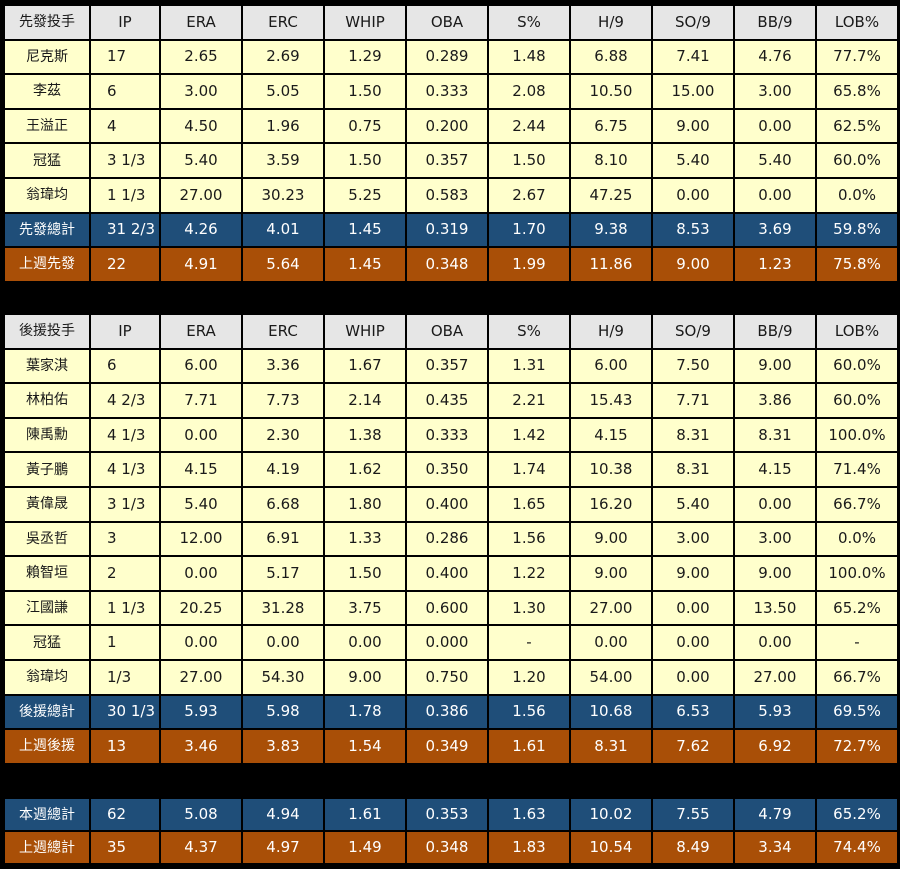 The image size is (900, 869). What do you see at coordinates (201, 814) in the screenshot?
I see `stat-cell-era: 5.08` at bounding box center [201, 814].